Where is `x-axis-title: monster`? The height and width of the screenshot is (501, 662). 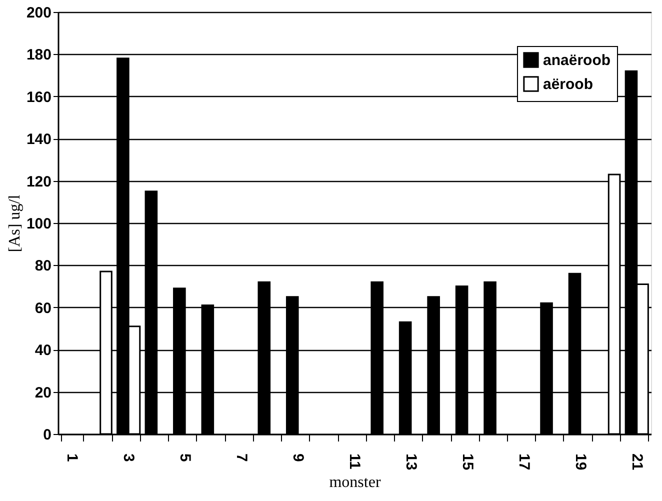
x-axis-title: monster is located at coordinates (355, 483).